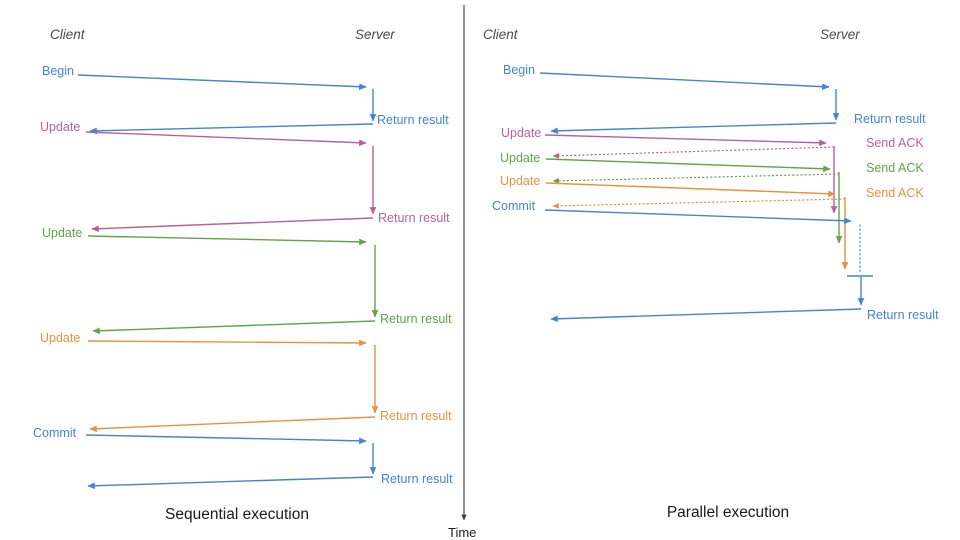  I want to click on seq-update1-label: Update, so click(60, 127).